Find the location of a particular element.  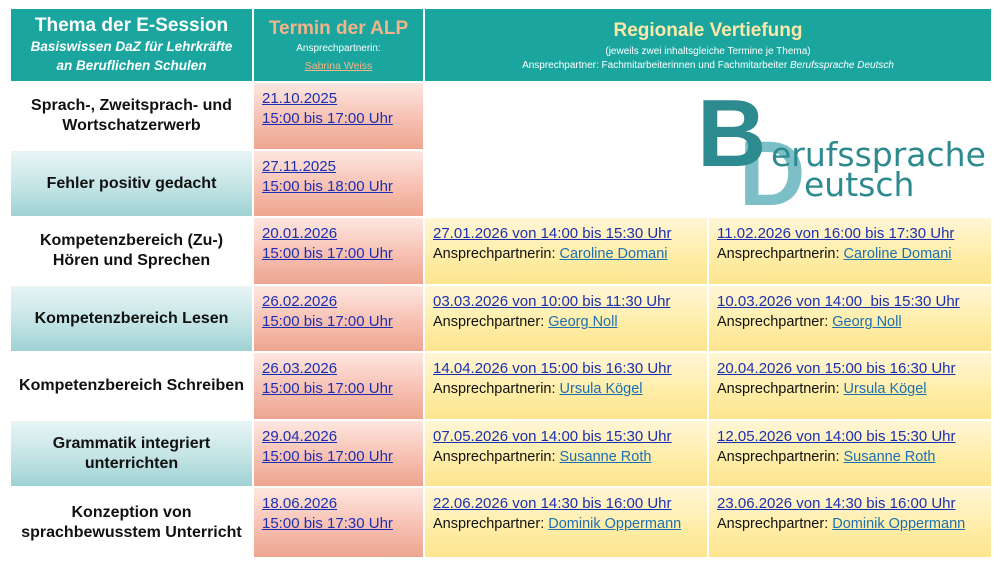

alp-date-link: 27.11.2025 is located at coordinates (299, 166).